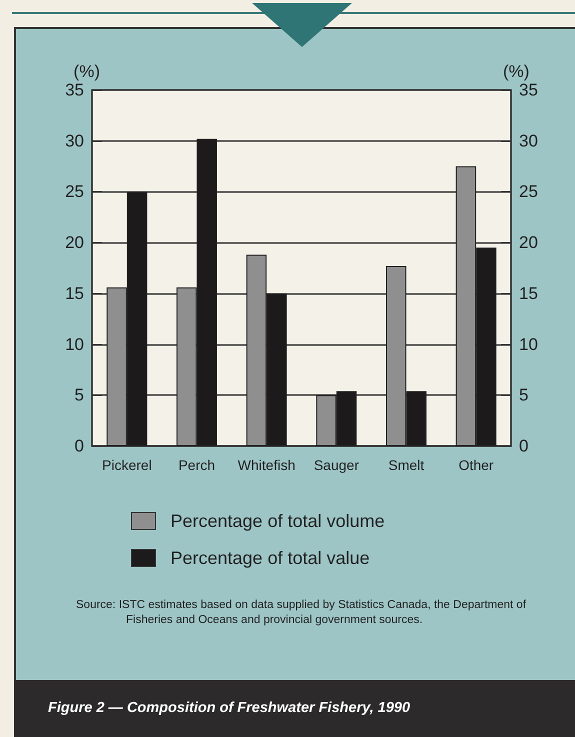 The width and height of the screenshot is (575, 737). I want to click on y-tick-label: 25, so click(74, 192).